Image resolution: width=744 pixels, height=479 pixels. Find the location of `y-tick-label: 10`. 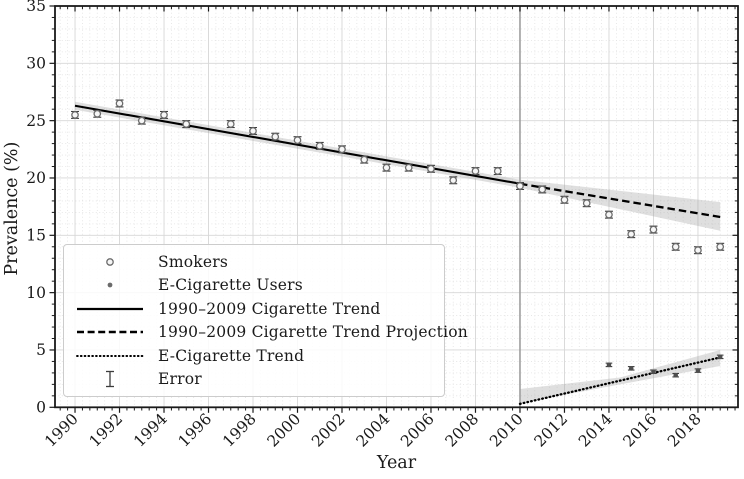

y-tick-label: 10 is located at coordinates (36, 293).